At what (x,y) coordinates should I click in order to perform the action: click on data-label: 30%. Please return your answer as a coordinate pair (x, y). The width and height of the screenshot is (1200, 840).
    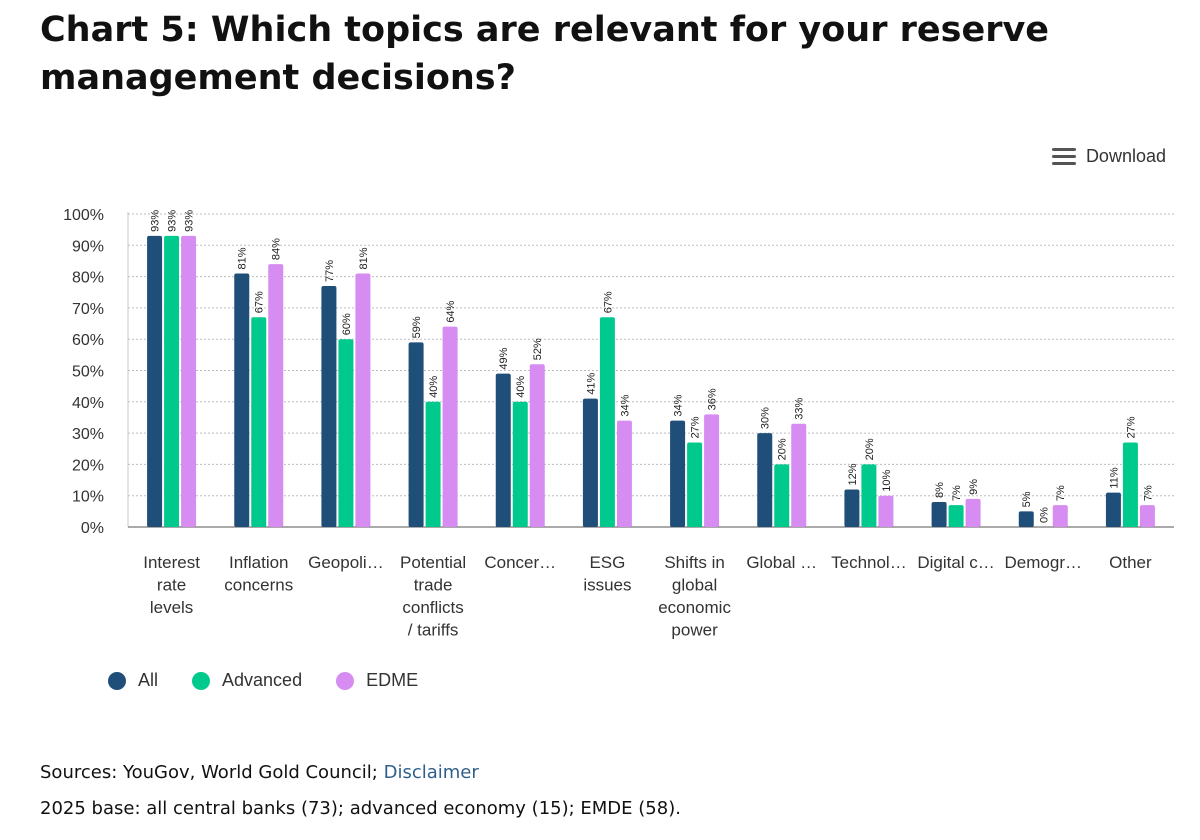
    Looking at the image, I should click on (766, 418).